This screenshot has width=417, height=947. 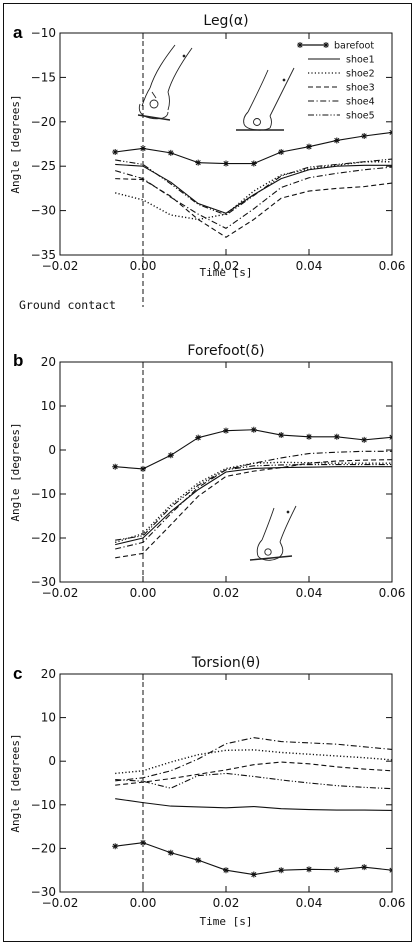 I want to click on legend-label: shoe4, so click(x=360, y=102).